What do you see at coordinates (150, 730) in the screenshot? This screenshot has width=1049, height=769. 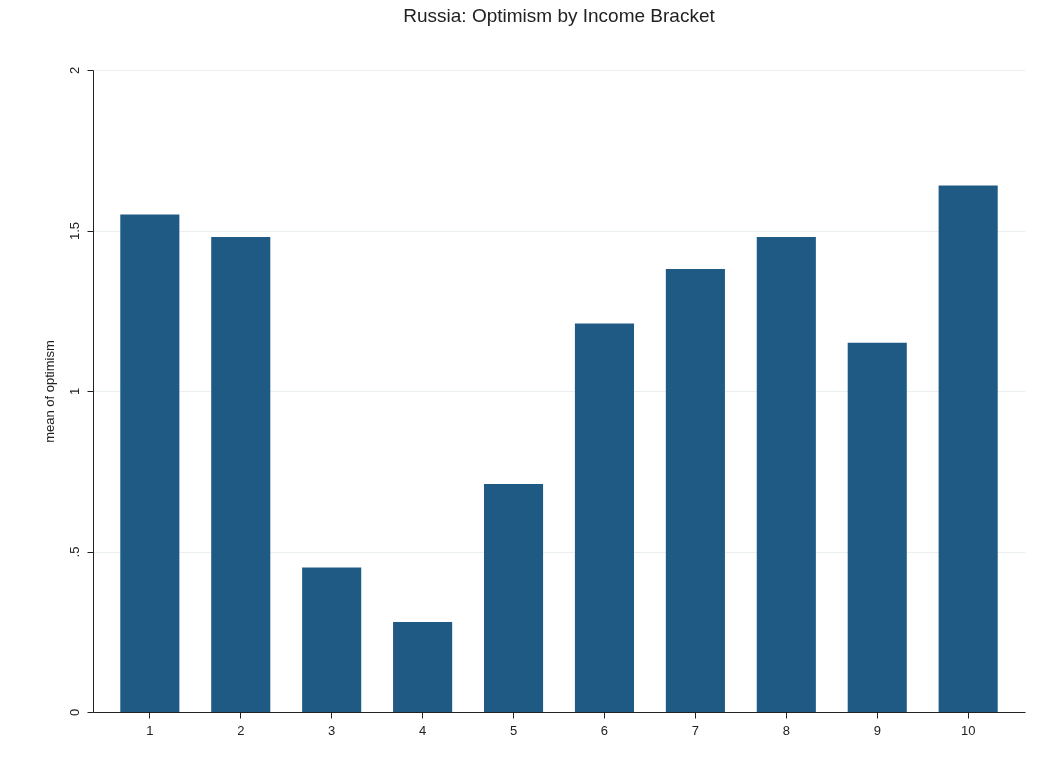 I see `x-tick-label: 1` at bounding box center [150, 730].